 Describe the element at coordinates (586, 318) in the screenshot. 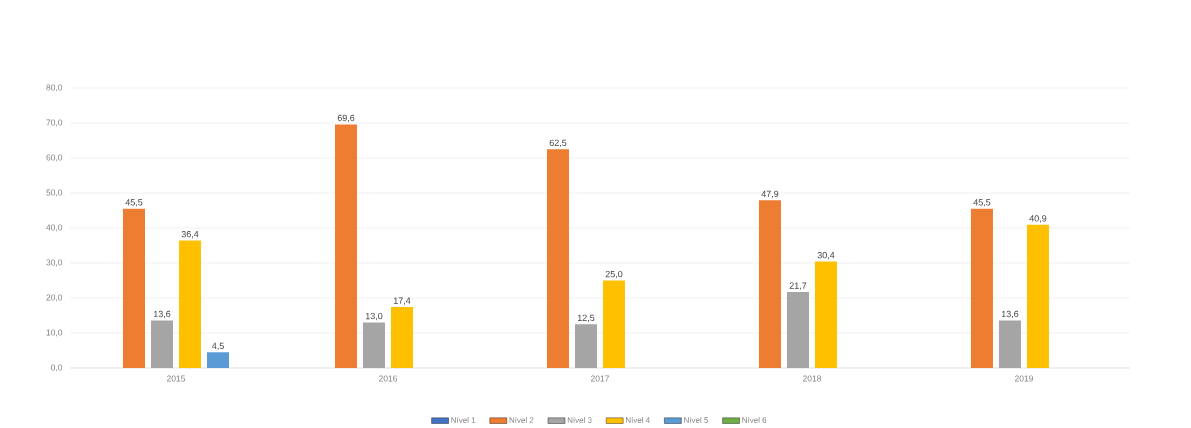

I see `data-label: 12,5` at that location.